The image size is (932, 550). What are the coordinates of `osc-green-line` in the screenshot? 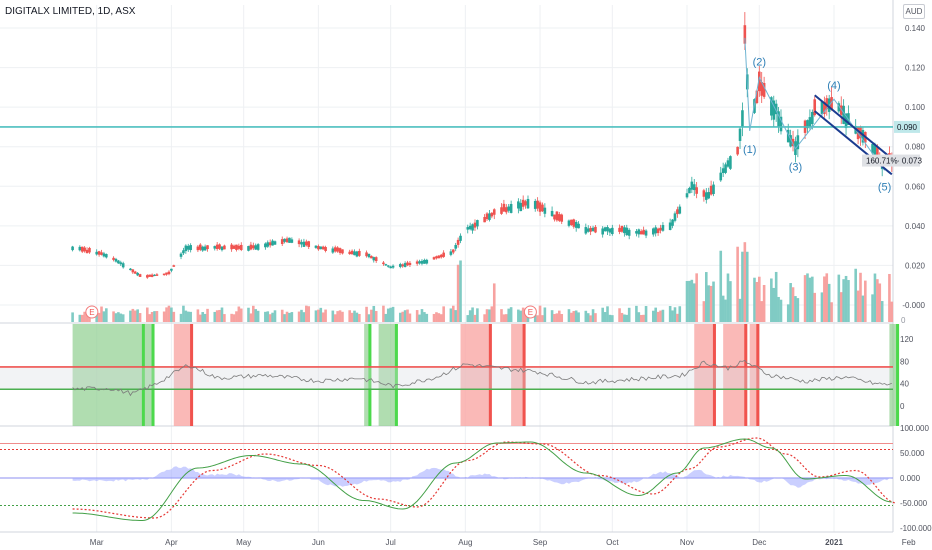 It's located at (482, 479).